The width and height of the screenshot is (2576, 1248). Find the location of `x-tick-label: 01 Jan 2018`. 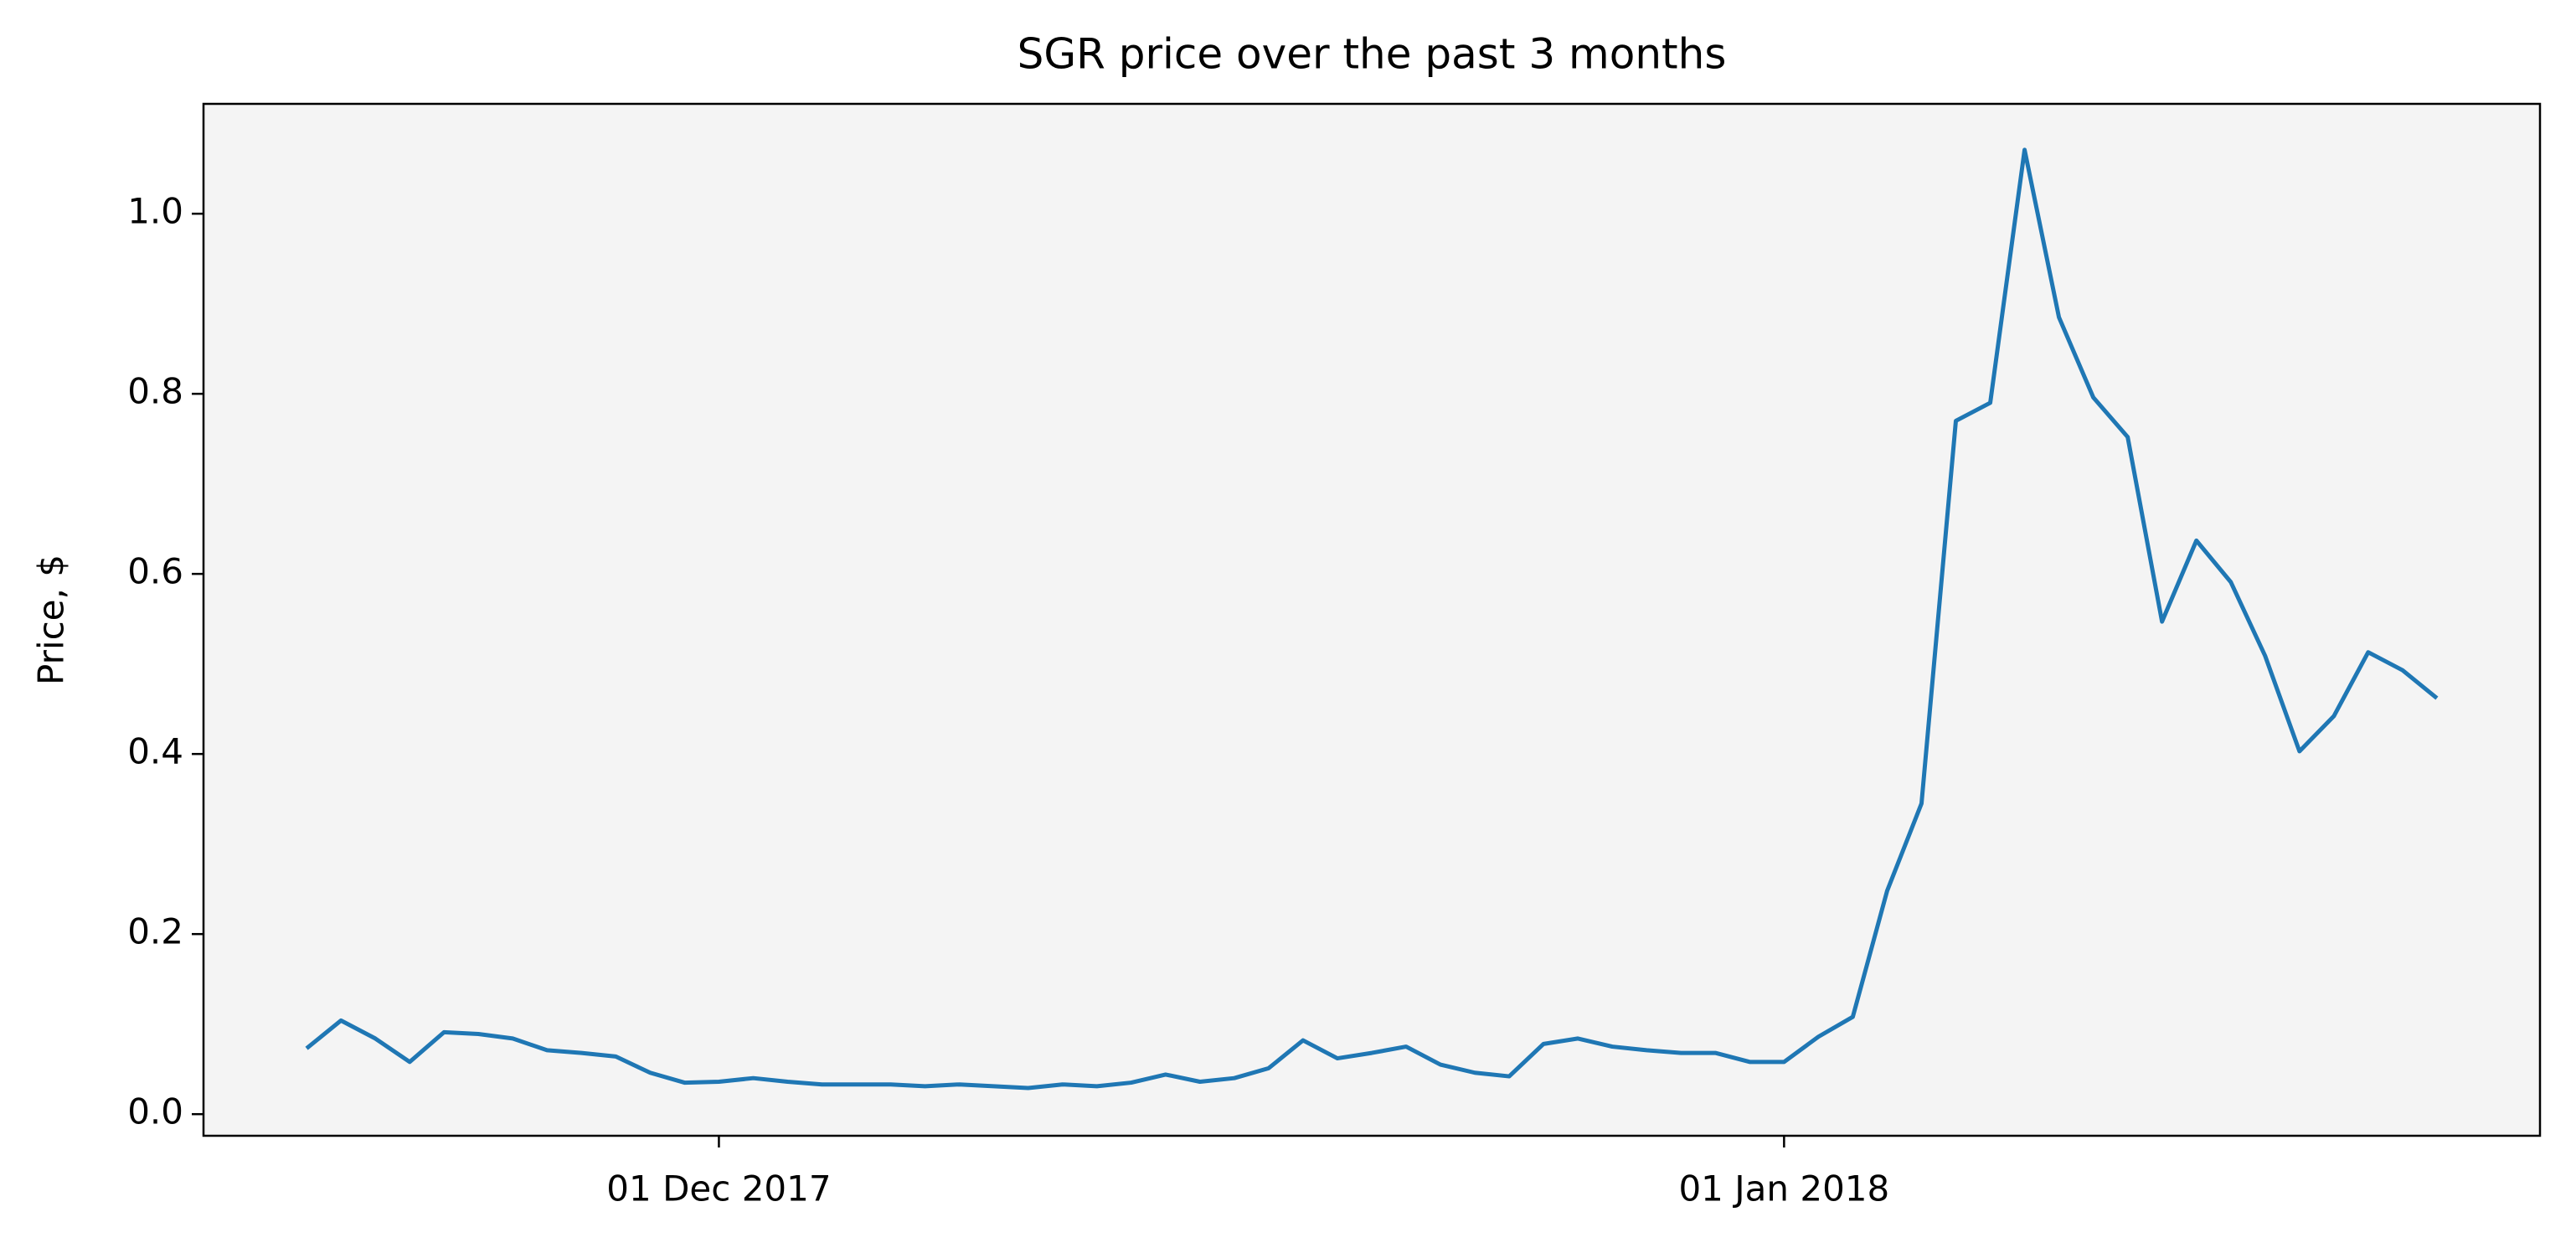

x-tick-label: 01 Jan 2018 is located at coordinates (1783, 1188).